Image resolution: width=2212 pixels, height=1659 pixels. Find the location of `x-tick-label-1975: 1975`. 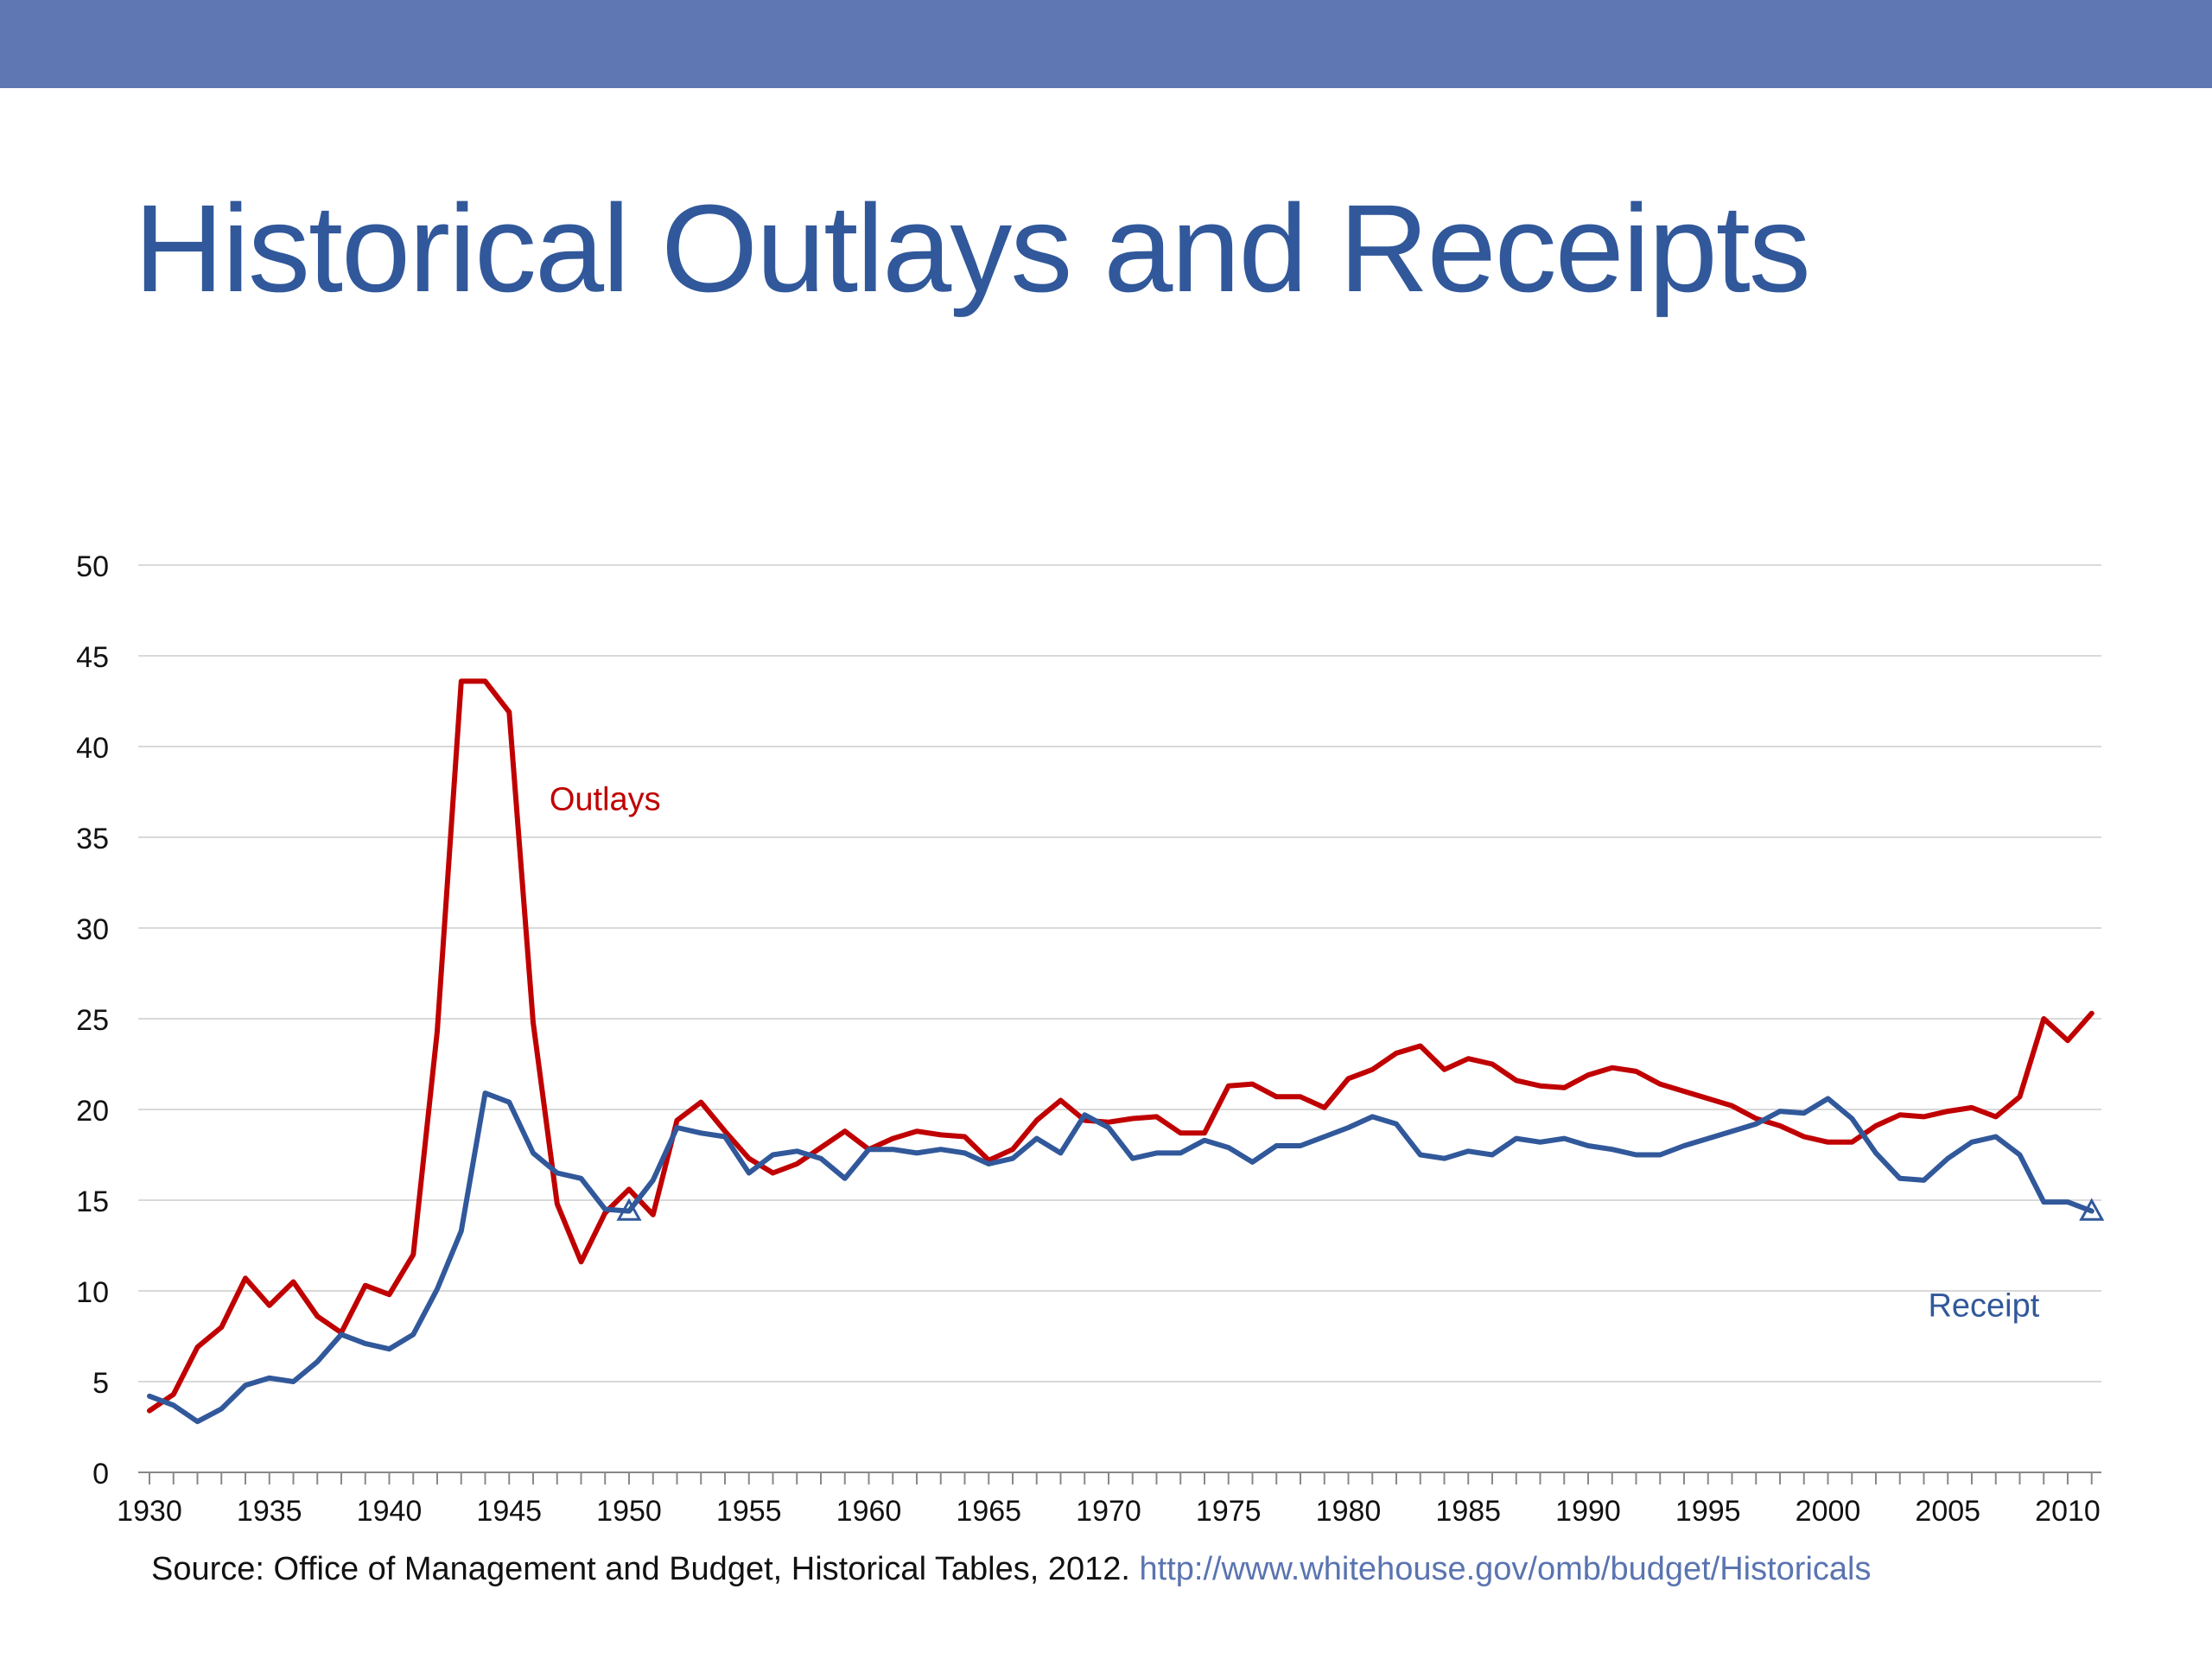

x-tick-label-1975: 1975 is located at coordinates (1229, 1511).